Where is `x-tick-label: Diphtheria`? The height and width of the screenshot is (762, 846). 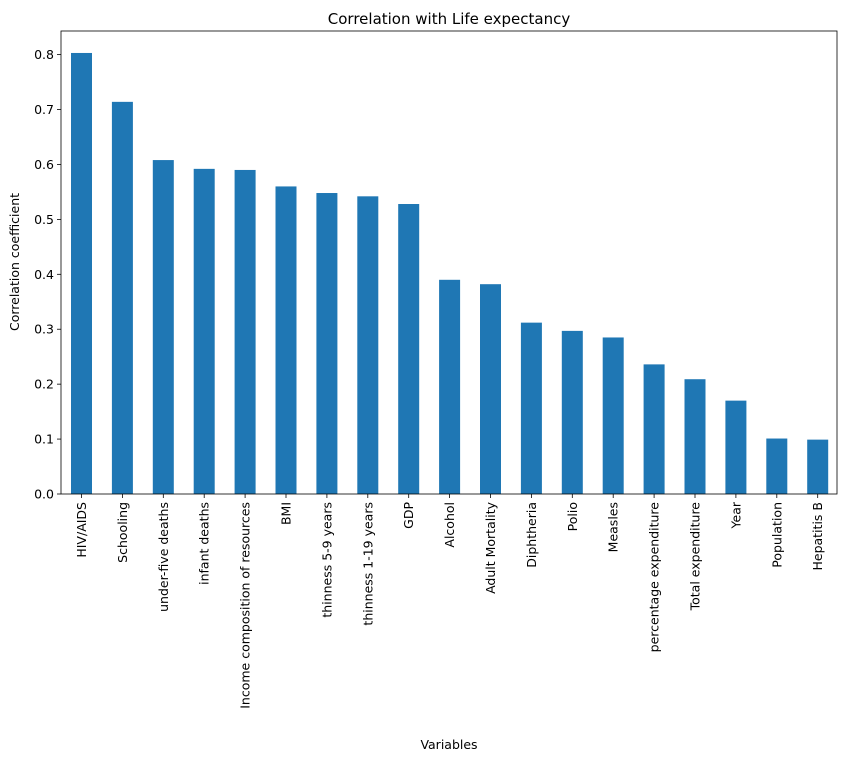
x-tick-label: Diphtheria is located at coordinates (531, 535).